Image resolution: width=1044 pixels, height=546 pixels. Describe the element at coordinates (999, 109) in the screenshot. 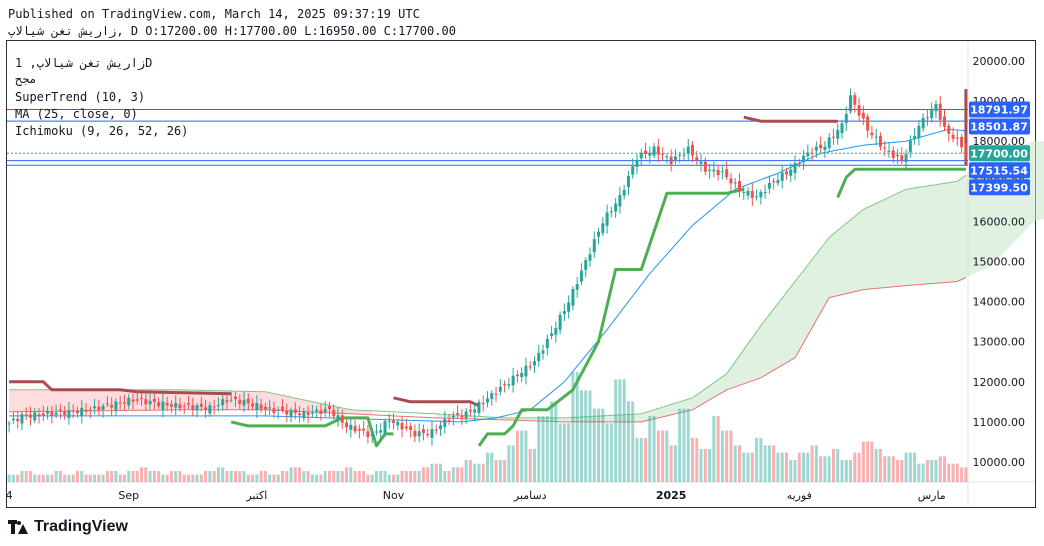

I see `price-label-box` at that location.